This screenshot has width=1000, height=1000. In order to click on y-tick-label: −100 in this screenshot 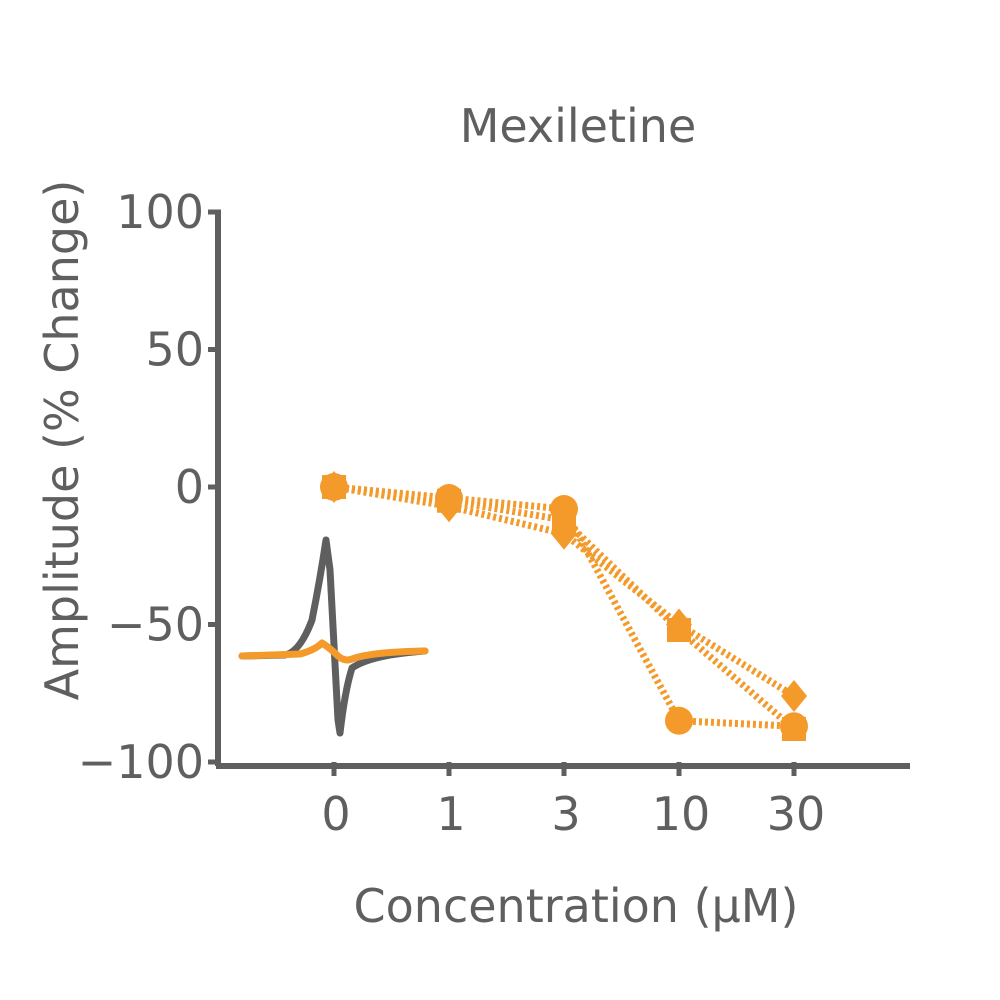, I will do `click(141, 762)`.